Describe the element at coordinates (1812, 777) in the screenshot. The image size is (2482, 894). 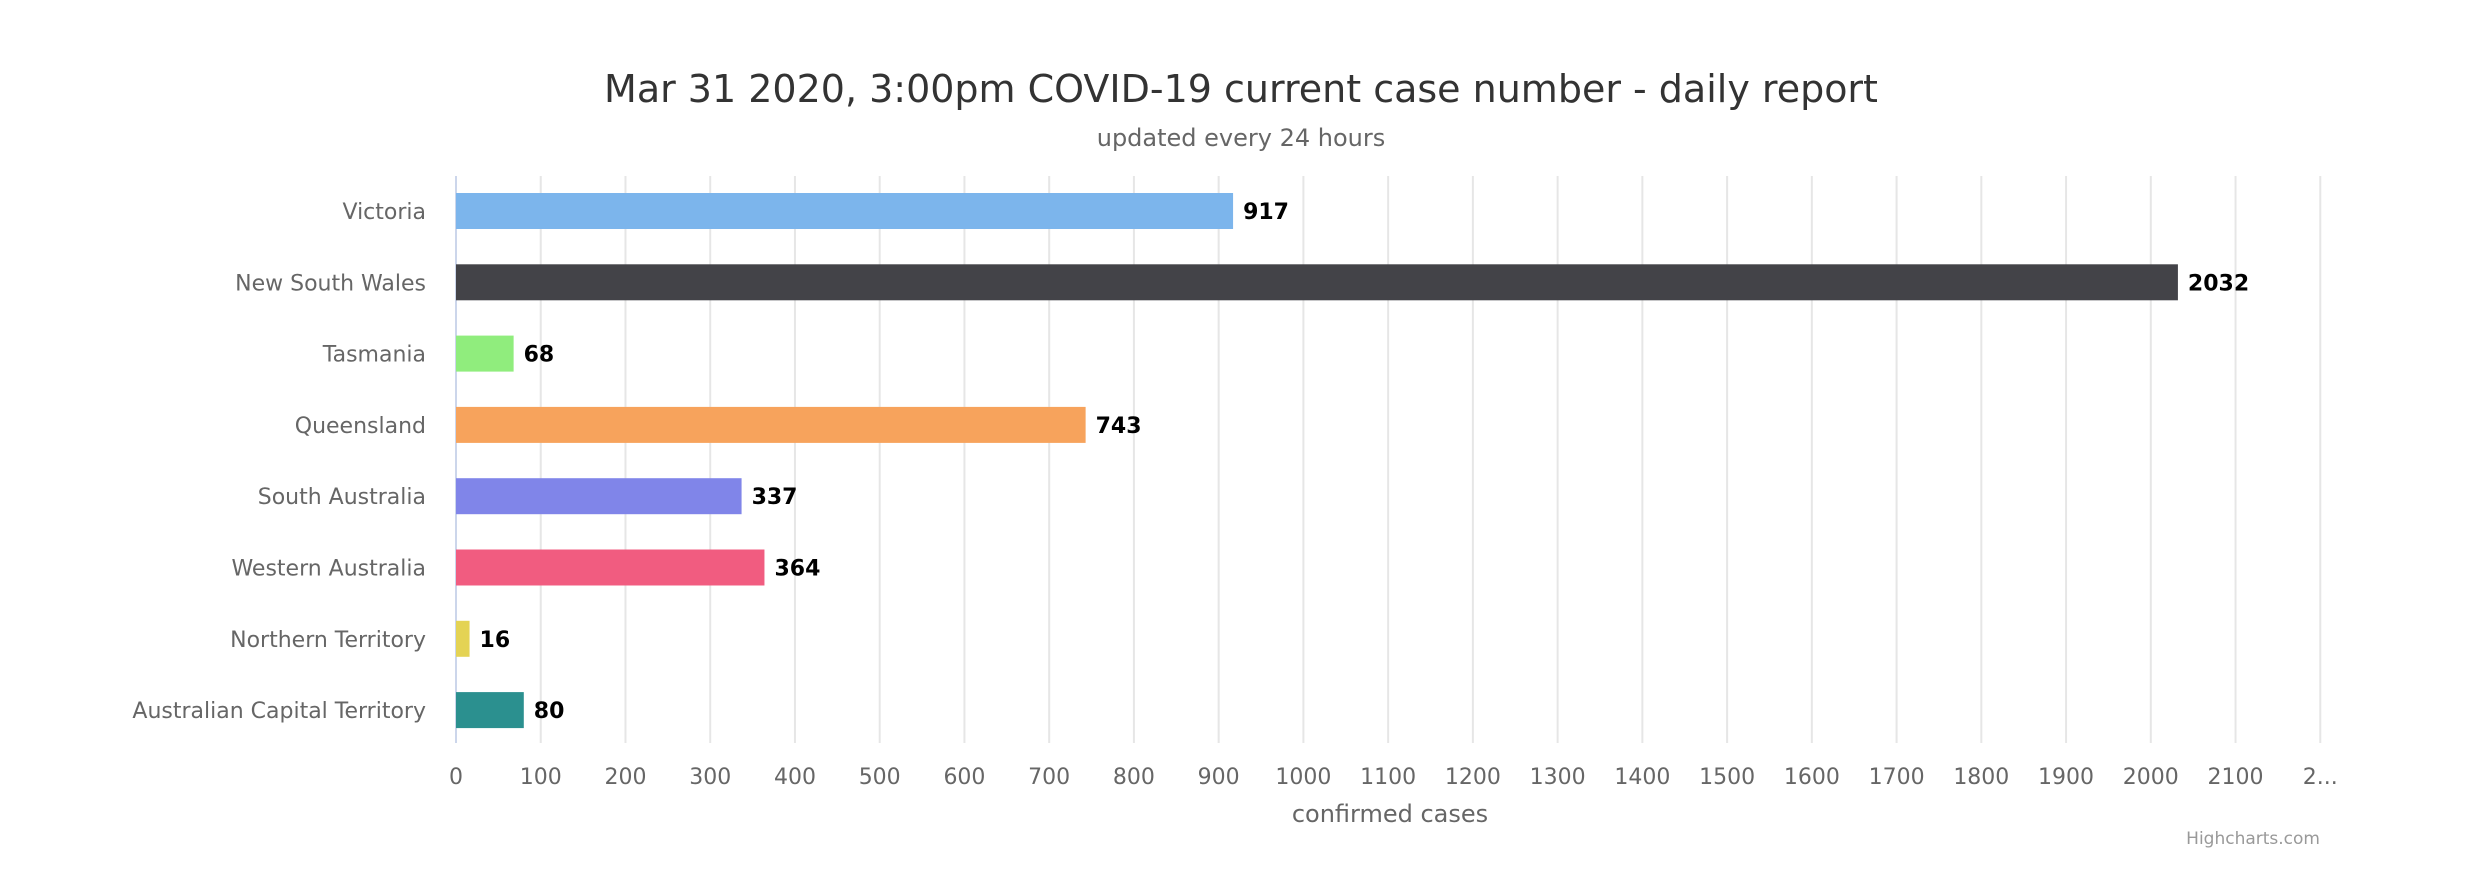
I see `x-tick-label: 1600` at that location.